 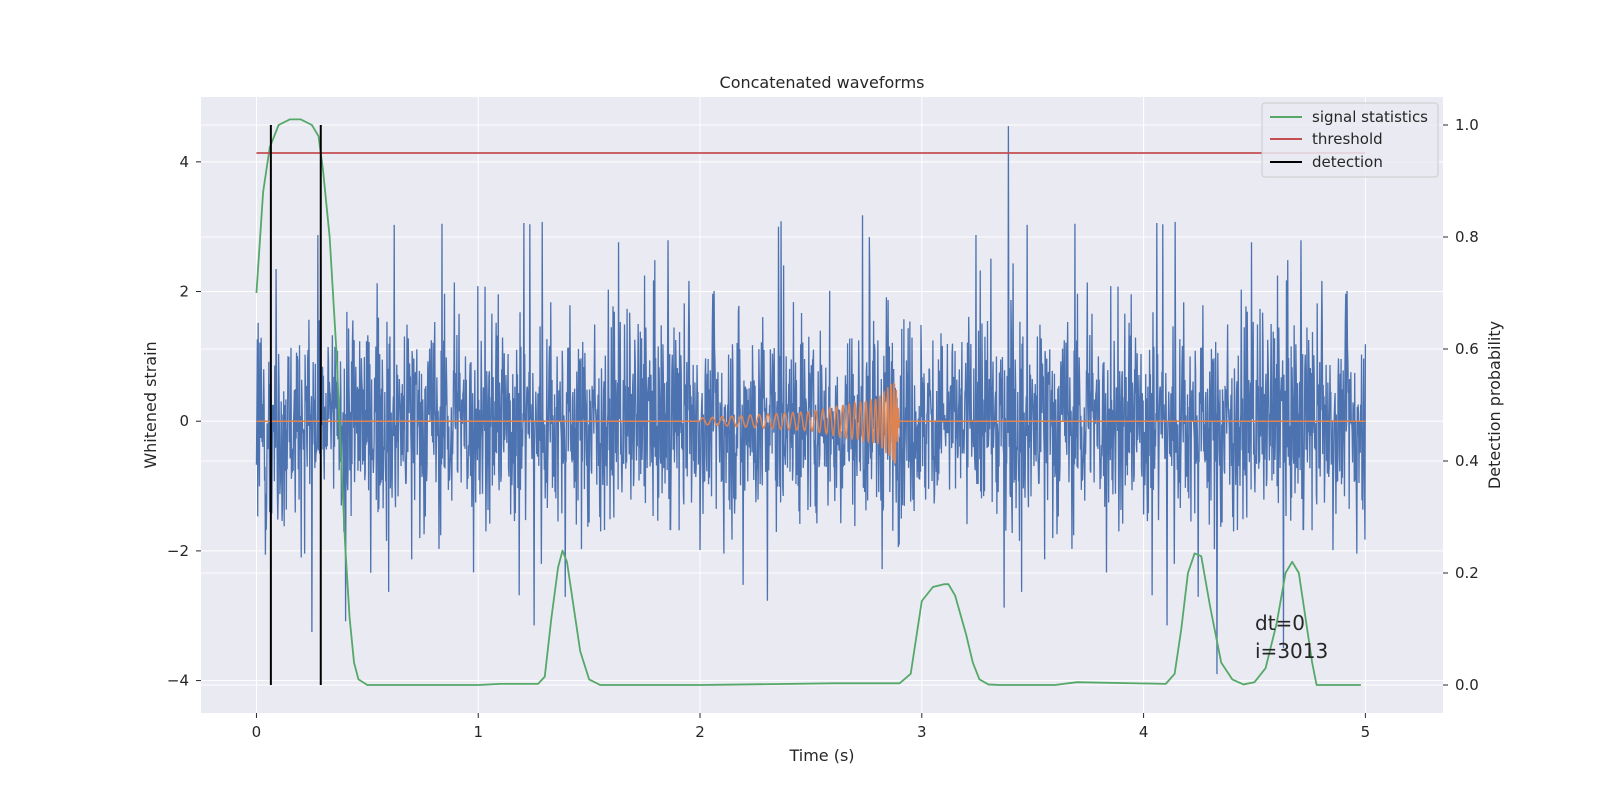 What do you see at coordinates (1467, 237) in the screenshot?
I see `y2-tick-label: 0.8` at bounding box center [1467, 237].